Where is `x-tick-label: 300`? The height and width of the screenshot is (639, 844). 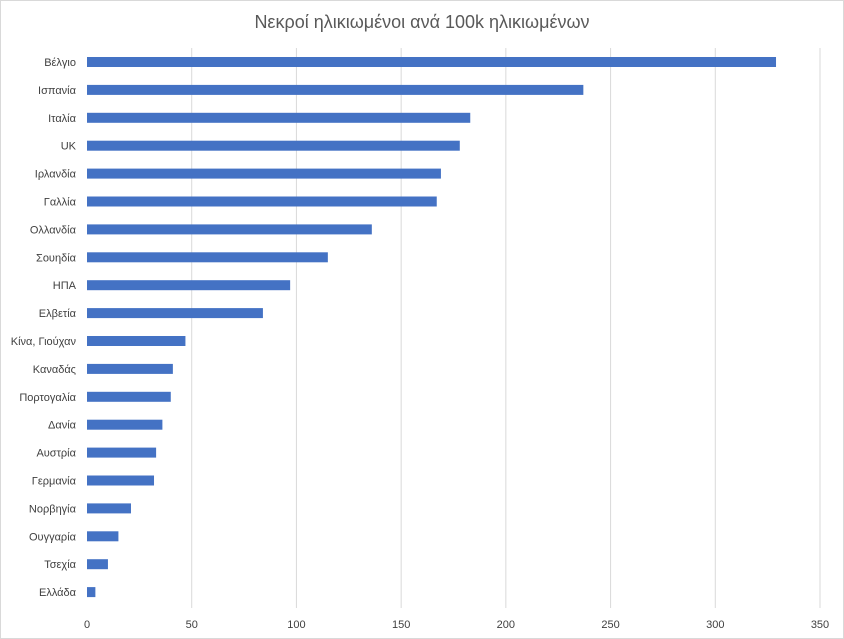
x-tick-label: 300 is located at coordinates (715, 625).